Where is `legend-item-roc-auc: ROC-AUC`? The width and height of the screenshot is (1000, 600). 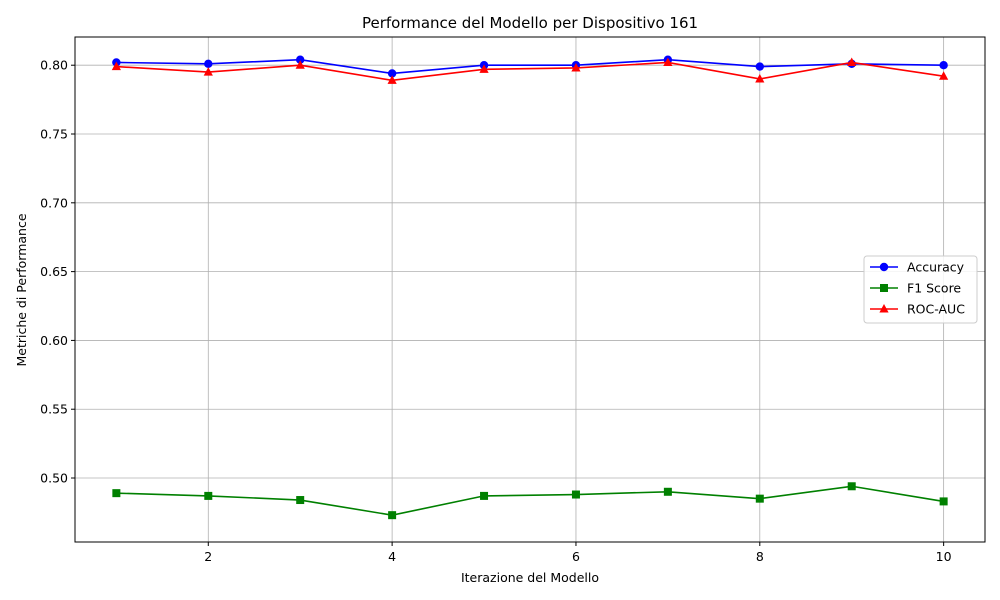
legend-item-roc-auc: ROC-AUC is located at coordinates (917, 309).